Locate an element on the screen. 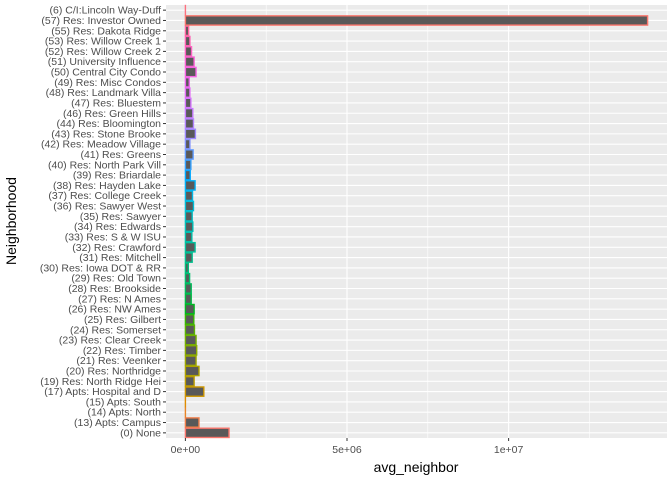 The height and width of the screenshot is (485, 672). y-tick-label: (15) Apts: South is located at coordinates (123, 402).